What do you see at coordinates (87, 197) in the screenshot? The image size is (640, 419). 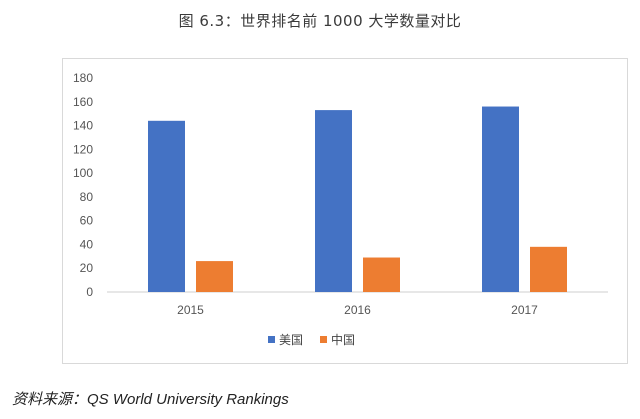 I see `y-tick-label: 80` at bounding box center [87, 197].